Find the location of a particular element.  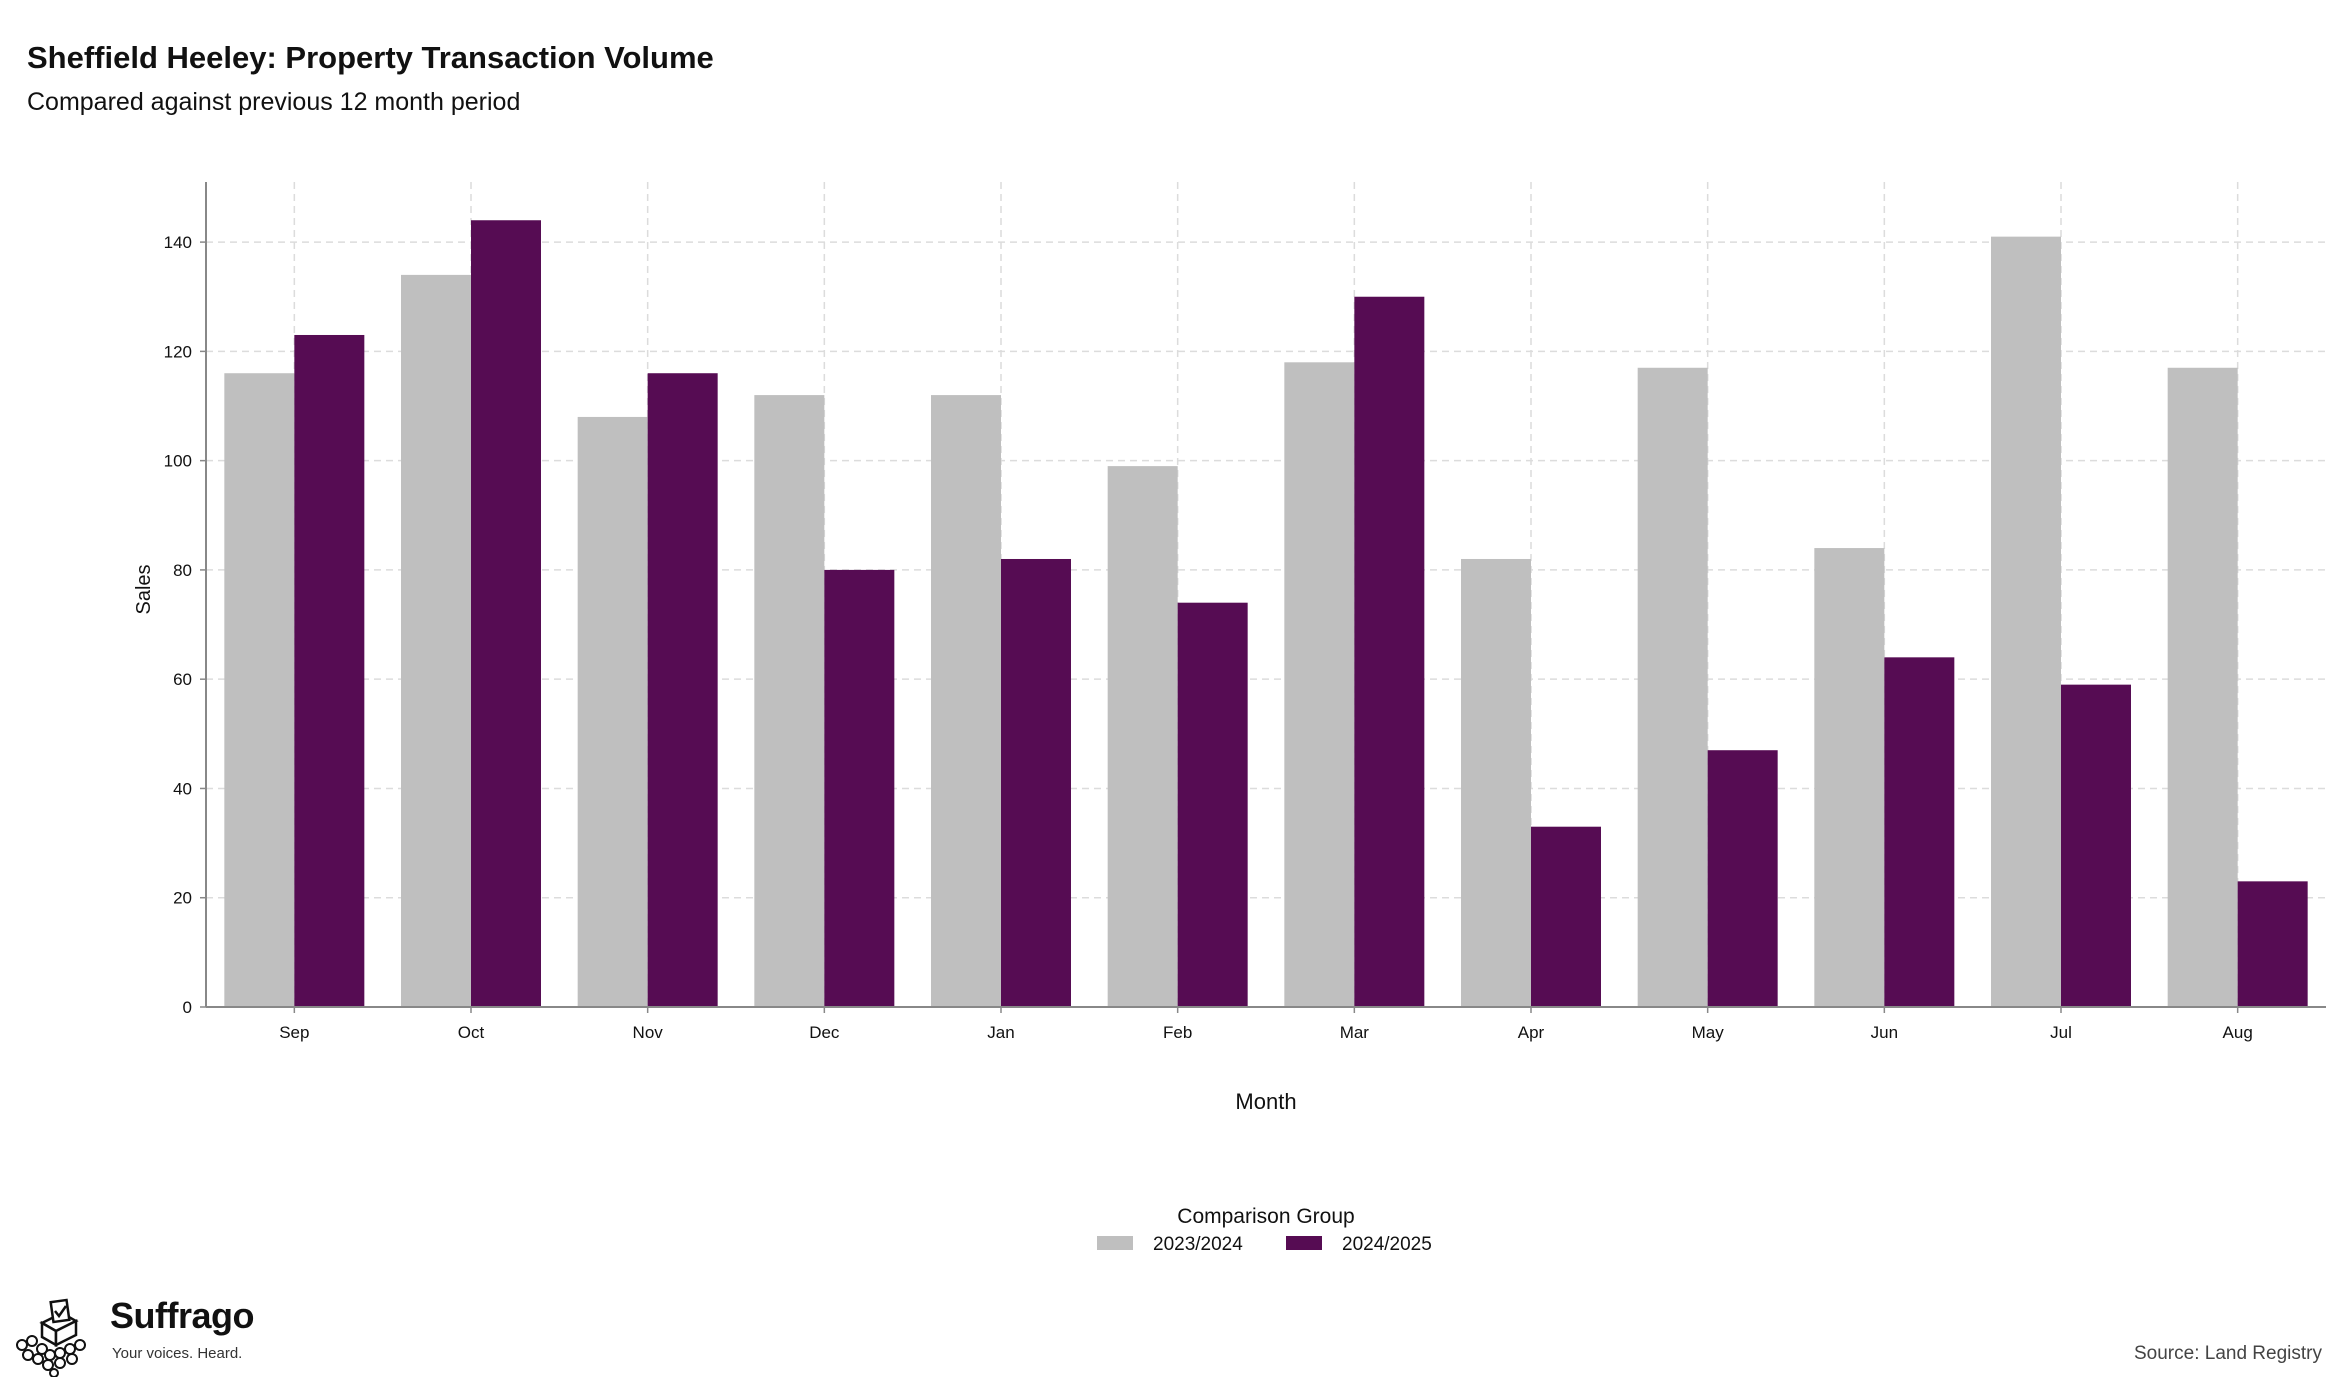

y-tick-label: 100 is located at coordinates (178, 461).